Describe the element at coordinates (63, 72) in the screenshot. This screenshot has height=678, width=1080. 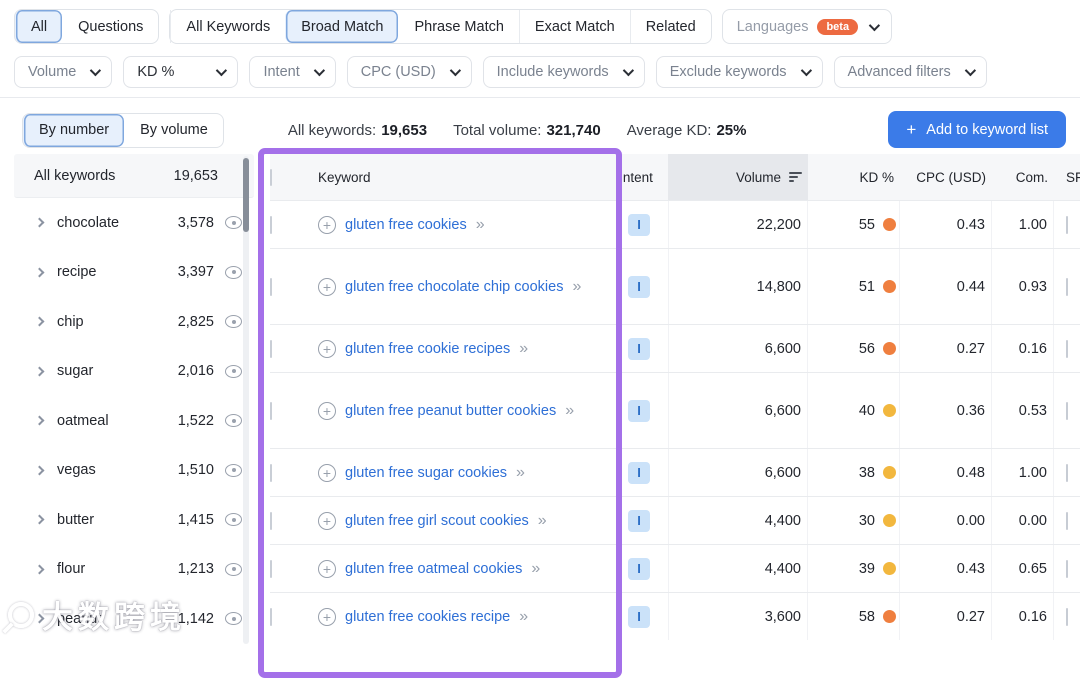
I see `filter-dropdown: Volume` at that location.